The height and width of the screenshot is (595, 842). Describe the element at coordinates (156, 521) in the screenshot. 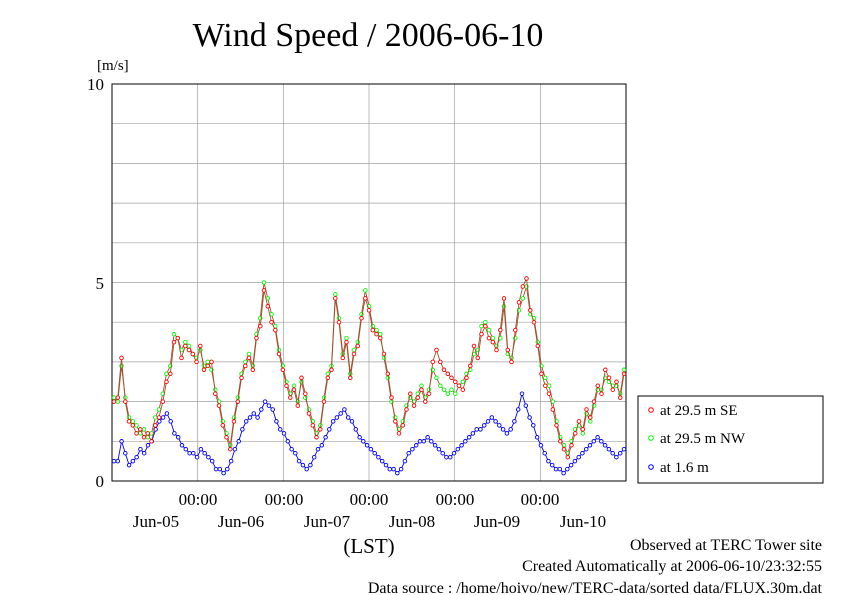

I see `x-date-label-jun05: Jun-05` at that location.